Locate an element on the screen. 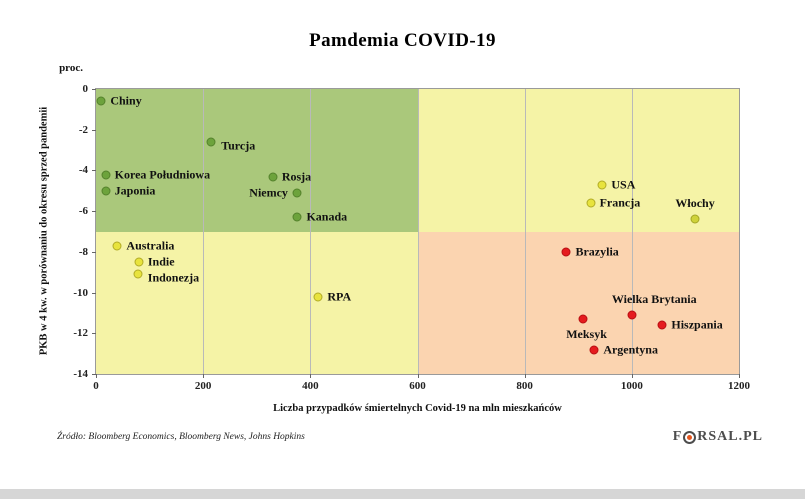  data-point-label-hiszpania: Hiszpania is located at coordinates (697, 324).